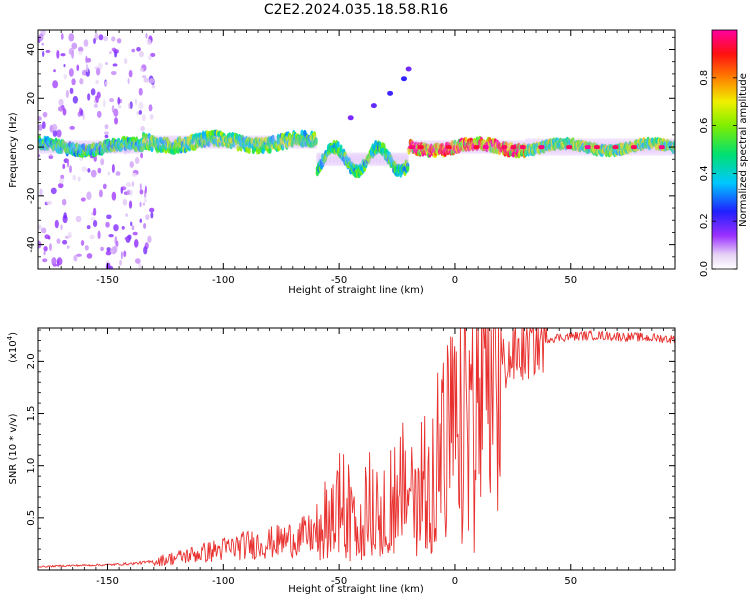 The image size is (750, 600). Describe the element at coordinates (455, 581) in the screenshot. I see `x-tick-label: 0` at that location.